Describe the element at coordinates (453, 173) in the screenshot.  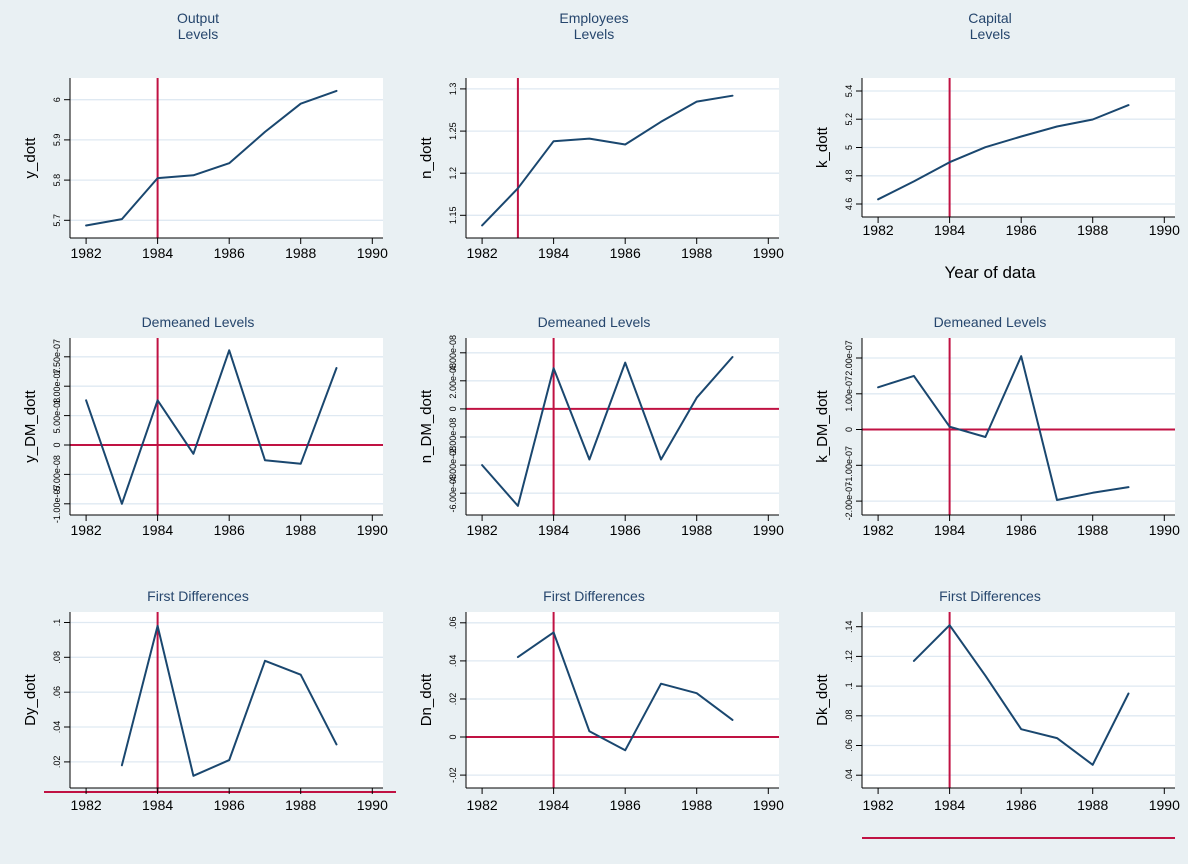
I see `svg-text: 1.2` at that location.